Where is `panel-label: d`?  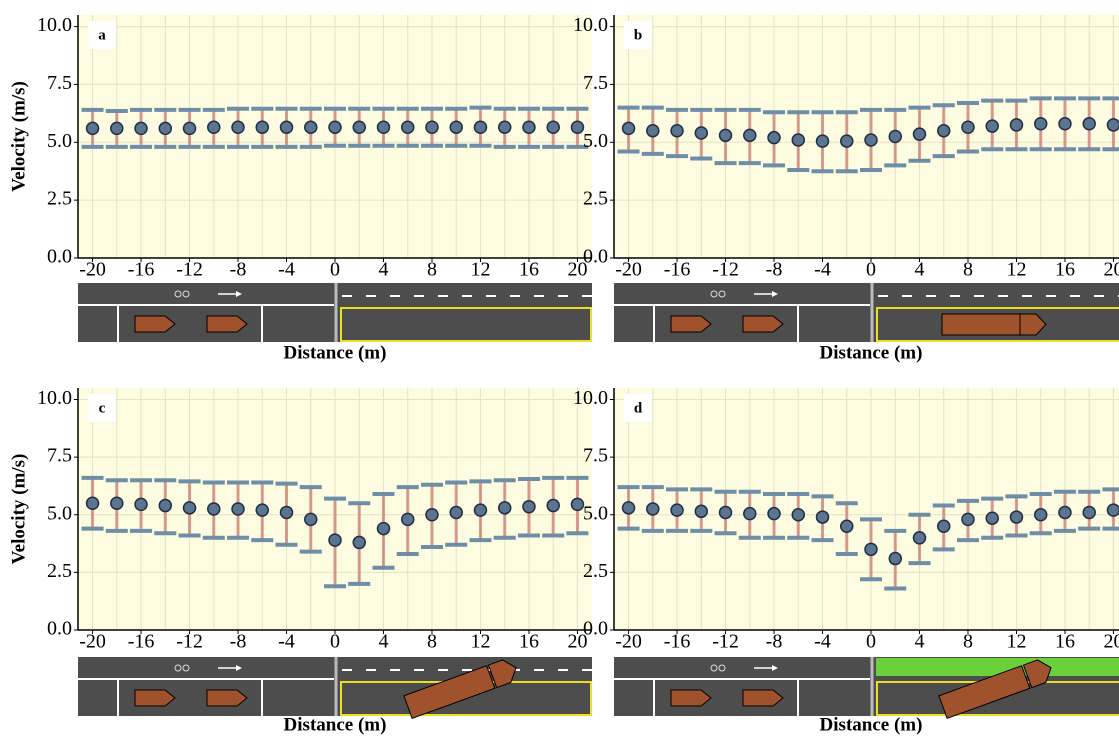
panel-label: d is located at coordinates (638, 408).